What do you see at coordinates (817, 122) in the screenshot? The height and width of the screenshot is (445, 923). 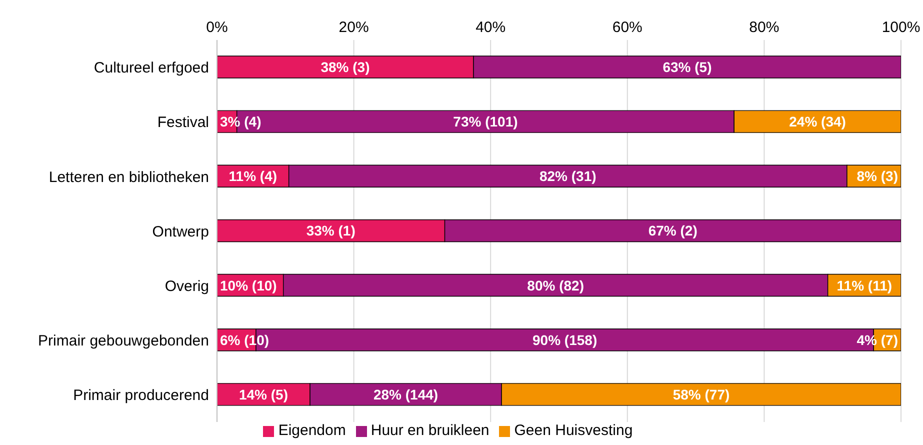 I see `data-label: 24% (34)` at bounding box center [817, 122].